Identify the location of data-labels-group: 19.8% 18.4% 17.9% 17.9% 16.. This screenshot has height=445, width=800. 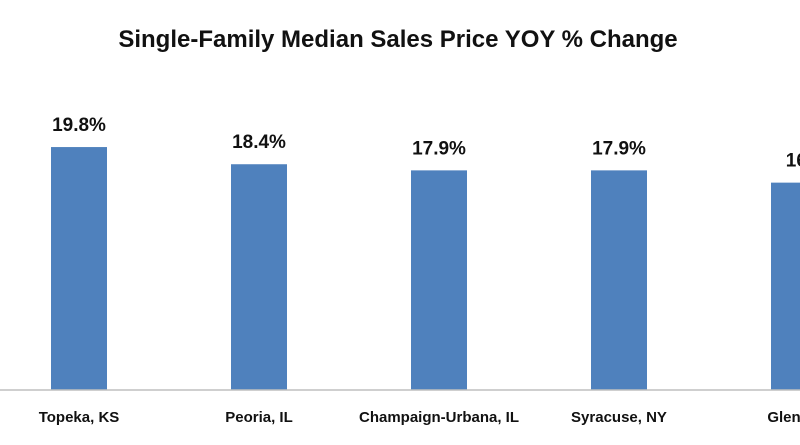
(426, 143).